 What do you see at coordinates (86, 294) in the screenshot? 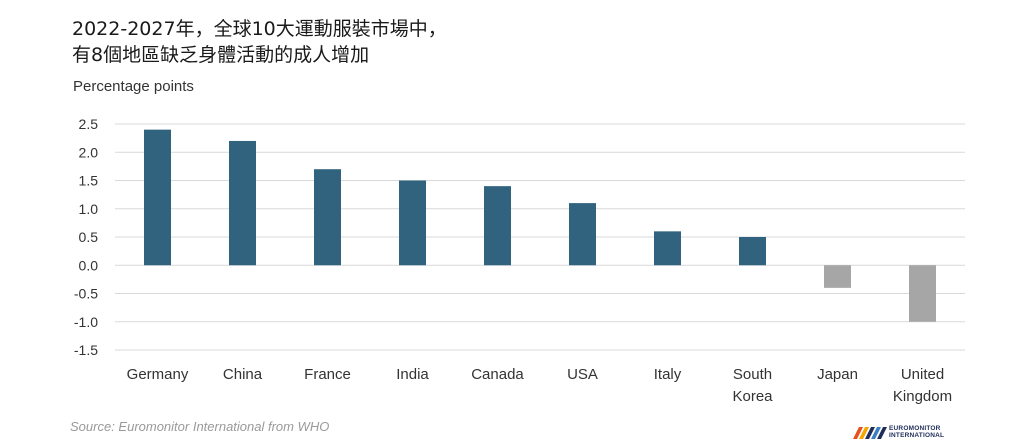
I see `y-tick-label: -0.5` at bounding box center [86, 294].